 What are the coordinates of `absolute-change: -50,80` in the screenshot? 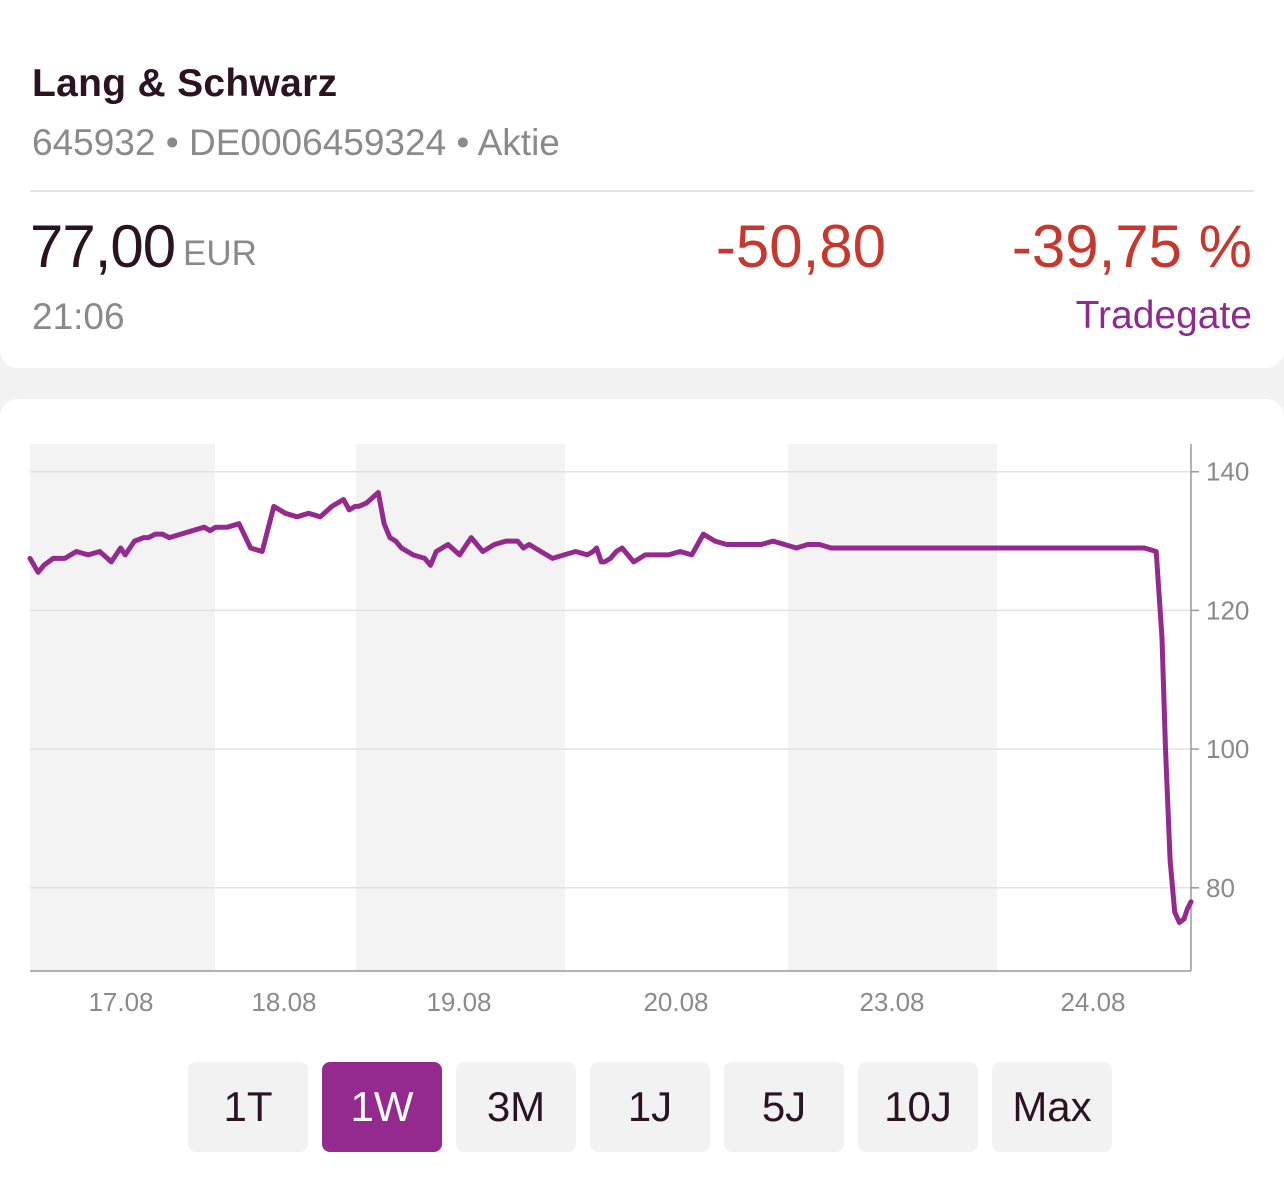 It's located at (800, 246).